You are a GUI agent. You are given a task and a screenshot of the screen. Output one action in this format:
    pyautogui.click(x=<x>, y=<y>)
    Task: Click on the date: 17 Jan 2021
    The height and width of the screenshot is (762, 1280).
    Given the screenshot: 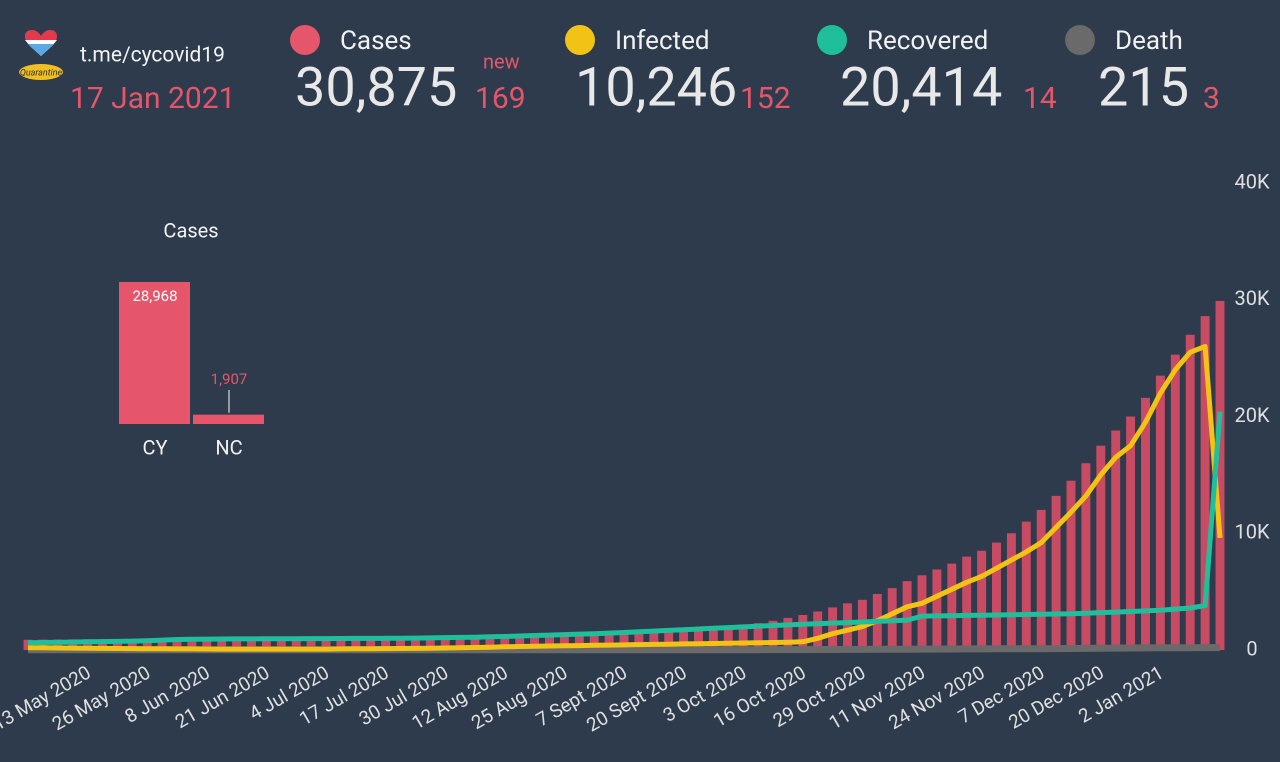 What is the action you would take?
    pyautogui.click(x=152, y=98)
    